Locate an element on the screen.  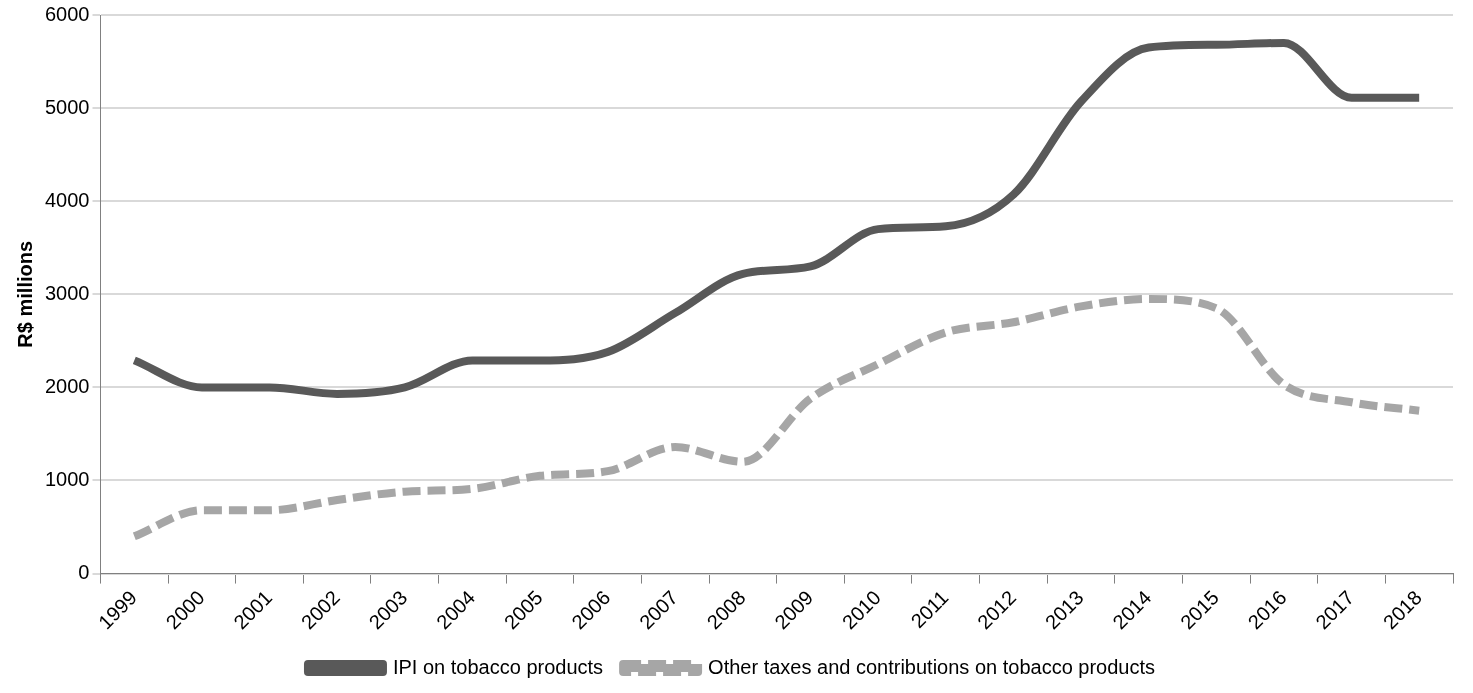
legend-label: Other taxes and contributions on tobacco products is located at coordinates (932, 666).